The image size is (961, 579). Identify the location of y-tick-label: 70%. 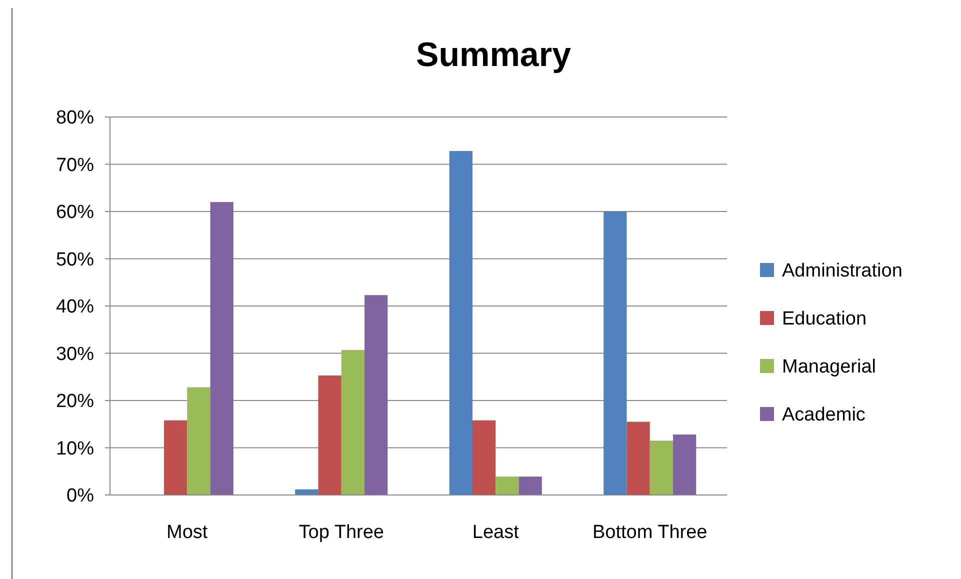
(75, 165).